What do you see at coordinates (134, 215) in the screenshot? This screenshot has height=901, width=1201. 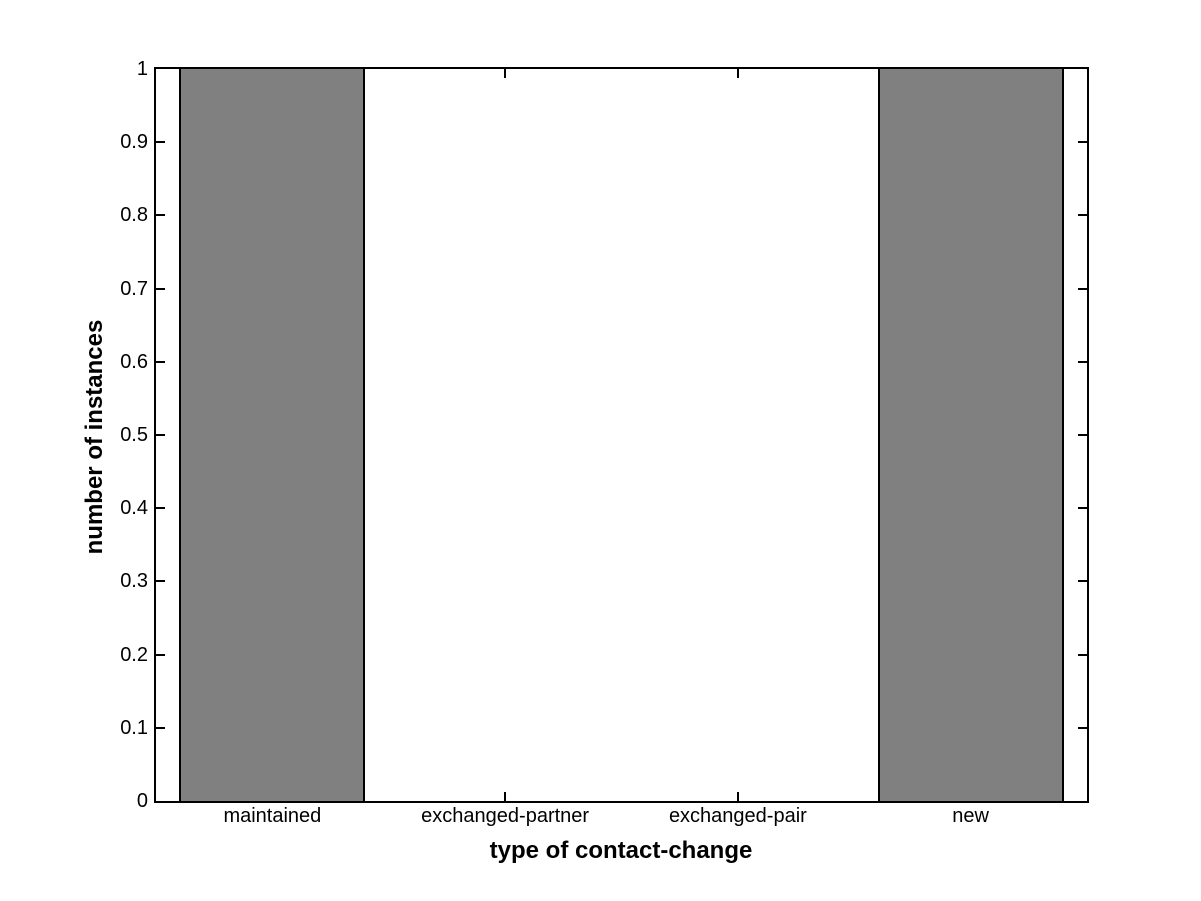 I see `y-tick-label: 0.8` at bounding box center [134, 215].